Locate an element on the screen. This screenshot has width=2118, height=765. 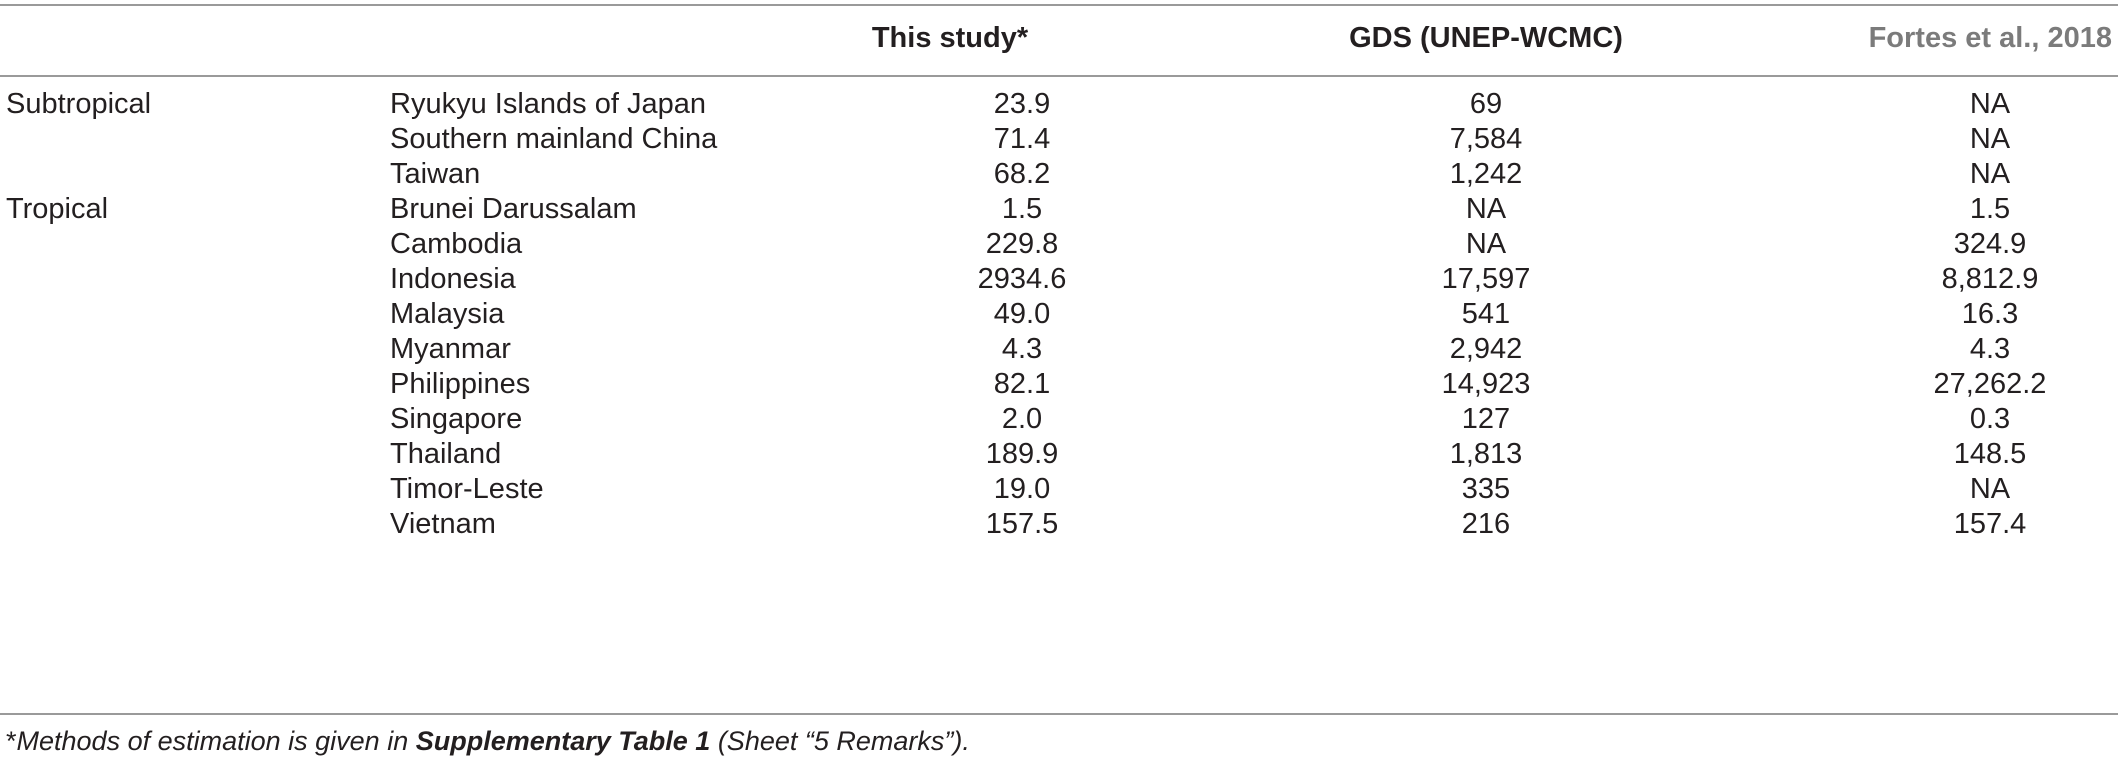
fortes-cell: 324.9 is located at coordinates (1990, 244).